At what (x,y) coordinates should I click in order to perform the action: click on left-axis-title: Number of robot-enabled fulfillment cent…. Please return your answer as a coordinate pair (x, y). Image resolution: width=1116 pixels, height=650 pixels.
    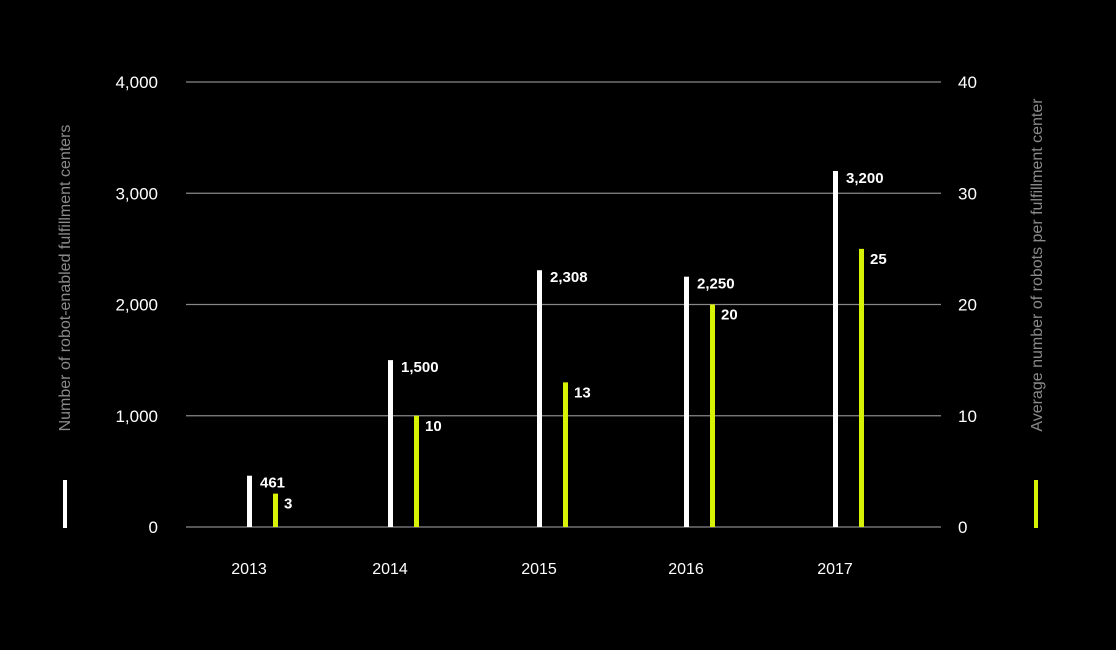
    Looking at the image, I should click on (65, 278).